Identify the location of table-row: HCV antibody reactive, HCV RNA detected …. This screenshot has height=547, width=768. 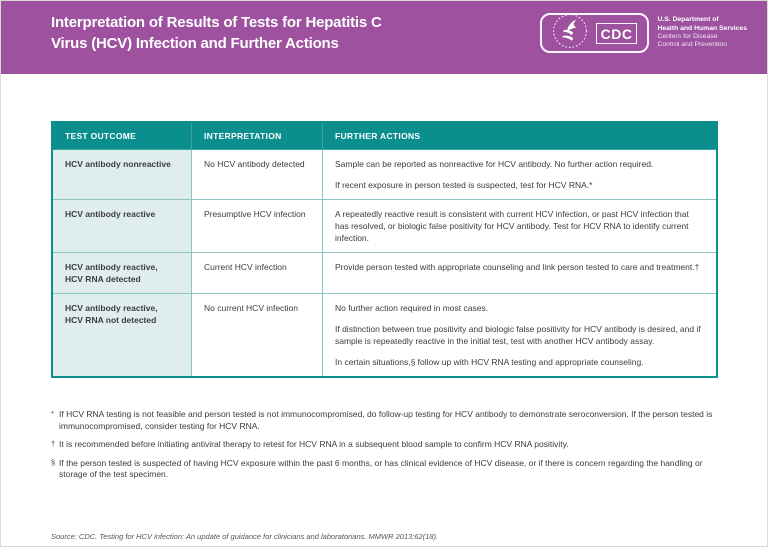
(384, 273).